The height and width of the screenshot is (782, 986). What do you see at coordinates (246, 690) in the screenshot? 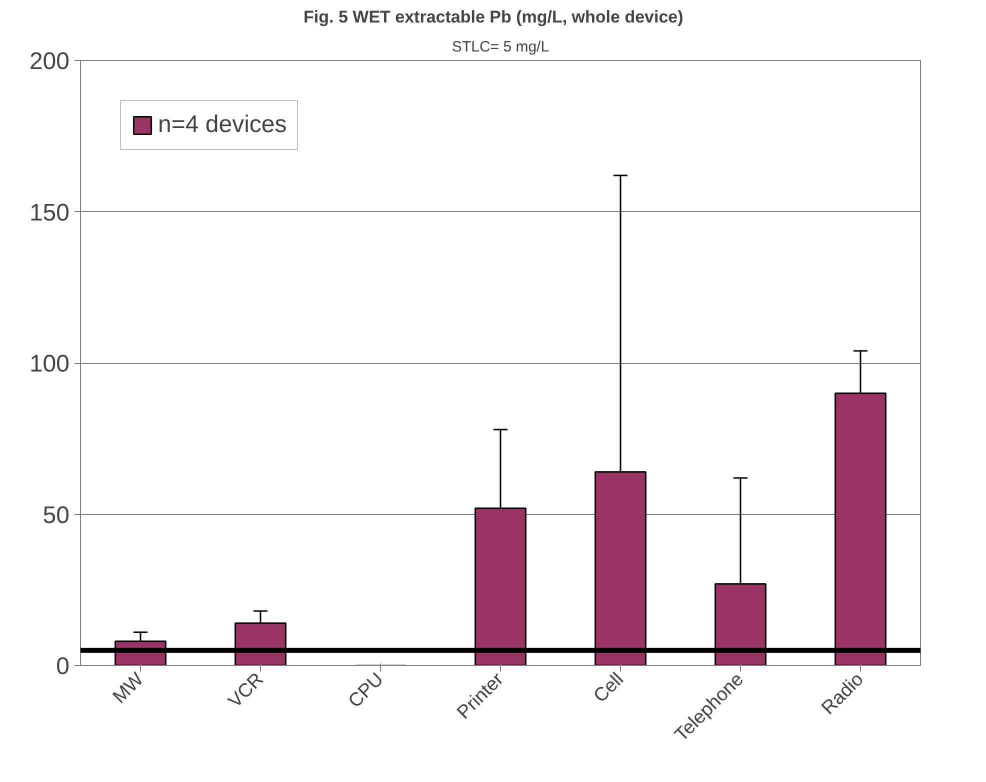
I see `x-tick-label: VCR` at bounding box center [246, 690].